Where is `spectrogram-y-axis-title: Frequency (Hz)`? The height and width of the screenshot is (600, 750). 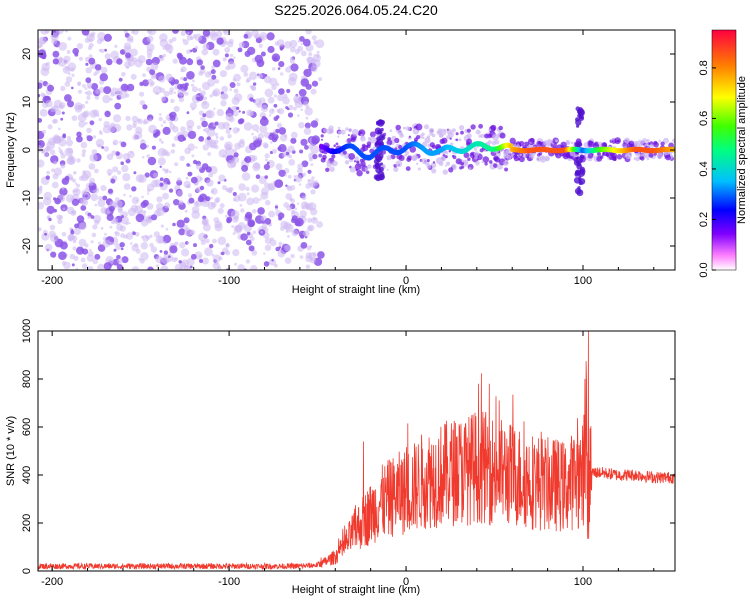 spectrogram-y-axis-title: Frequency (Hz) is located at coordinates (11, 150).